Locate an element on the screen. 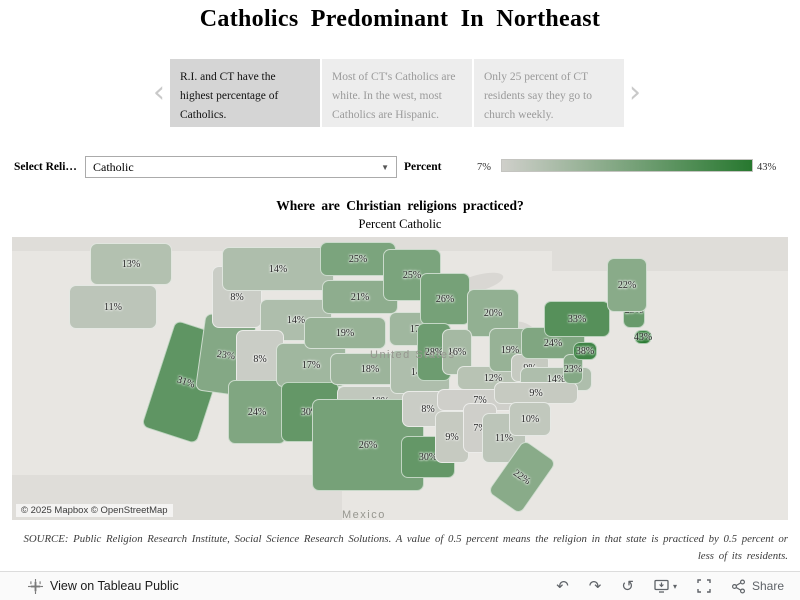  state-NC: 9% is located at coordinates (536, 393).